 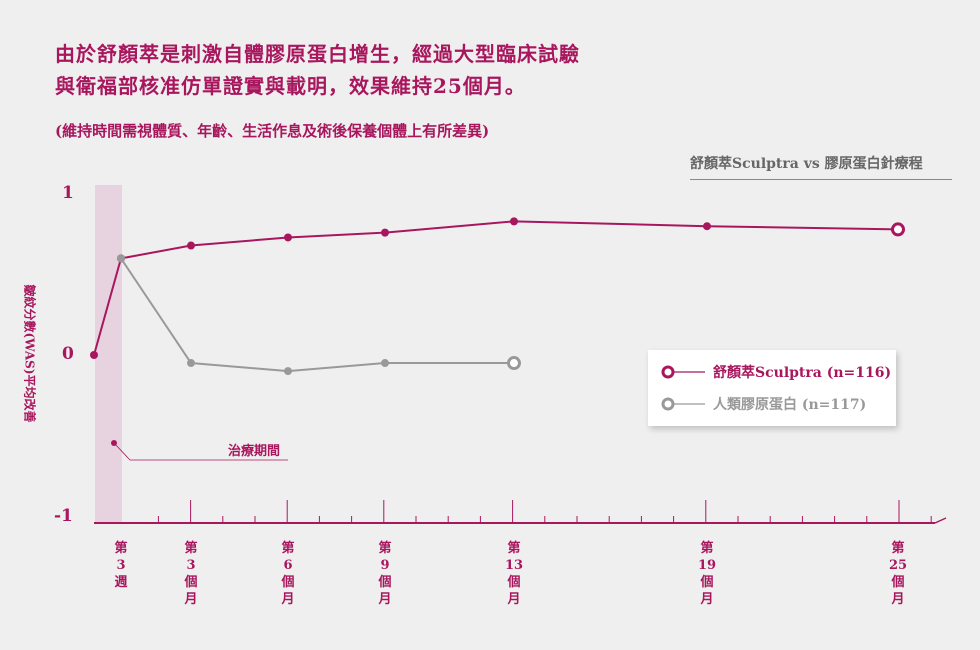 I want to click on treatment-period-band, so click(x=108, y=354).